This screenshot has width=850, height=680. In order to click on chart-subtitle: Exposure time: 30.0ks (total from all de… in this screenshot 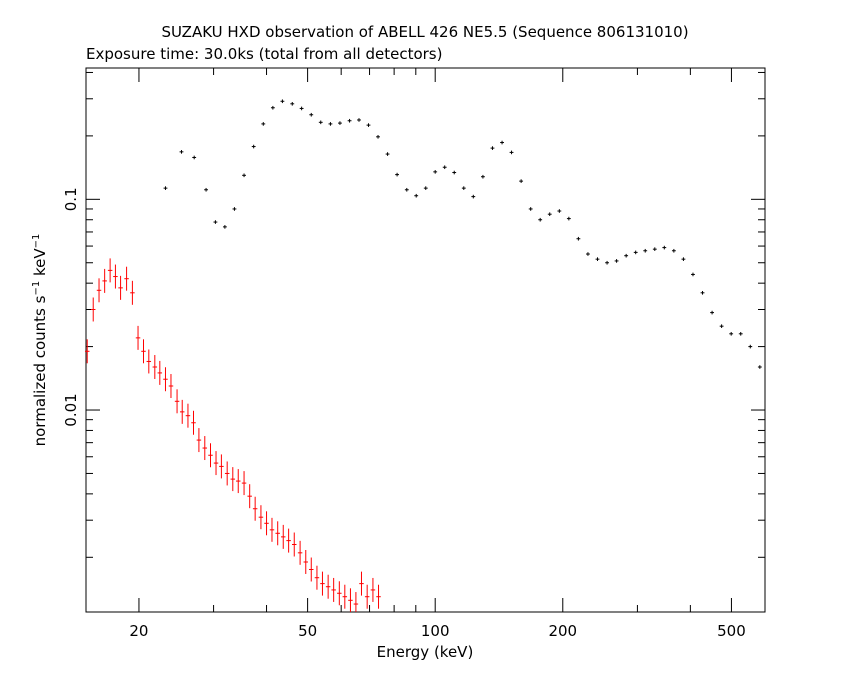, I will do `click(264, 54)`.